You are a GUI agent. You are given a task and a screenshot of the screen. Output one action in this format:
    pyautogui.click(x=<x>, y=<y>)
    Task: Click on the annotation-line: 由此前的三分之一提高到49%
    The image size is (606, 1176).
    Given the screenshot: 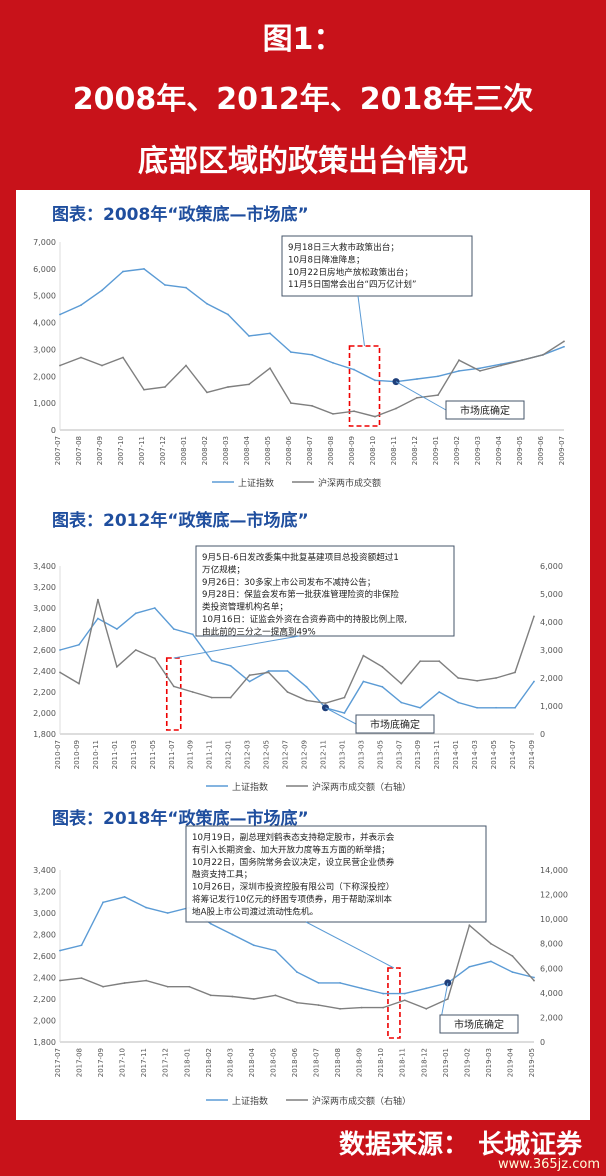 What is the action you would take?
    pyautogui.click(x=259, y=631)
    